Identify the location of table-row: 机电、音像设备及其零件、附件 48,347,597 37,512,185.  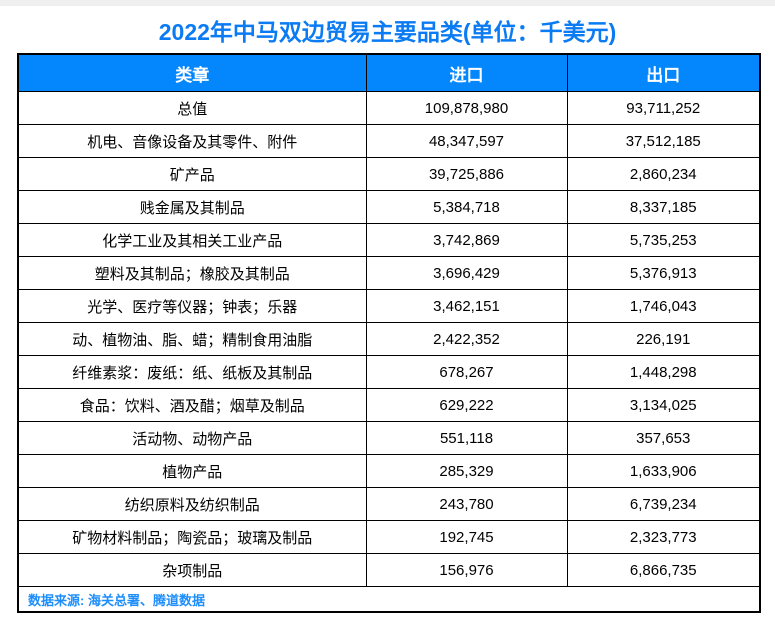
(389, 141).